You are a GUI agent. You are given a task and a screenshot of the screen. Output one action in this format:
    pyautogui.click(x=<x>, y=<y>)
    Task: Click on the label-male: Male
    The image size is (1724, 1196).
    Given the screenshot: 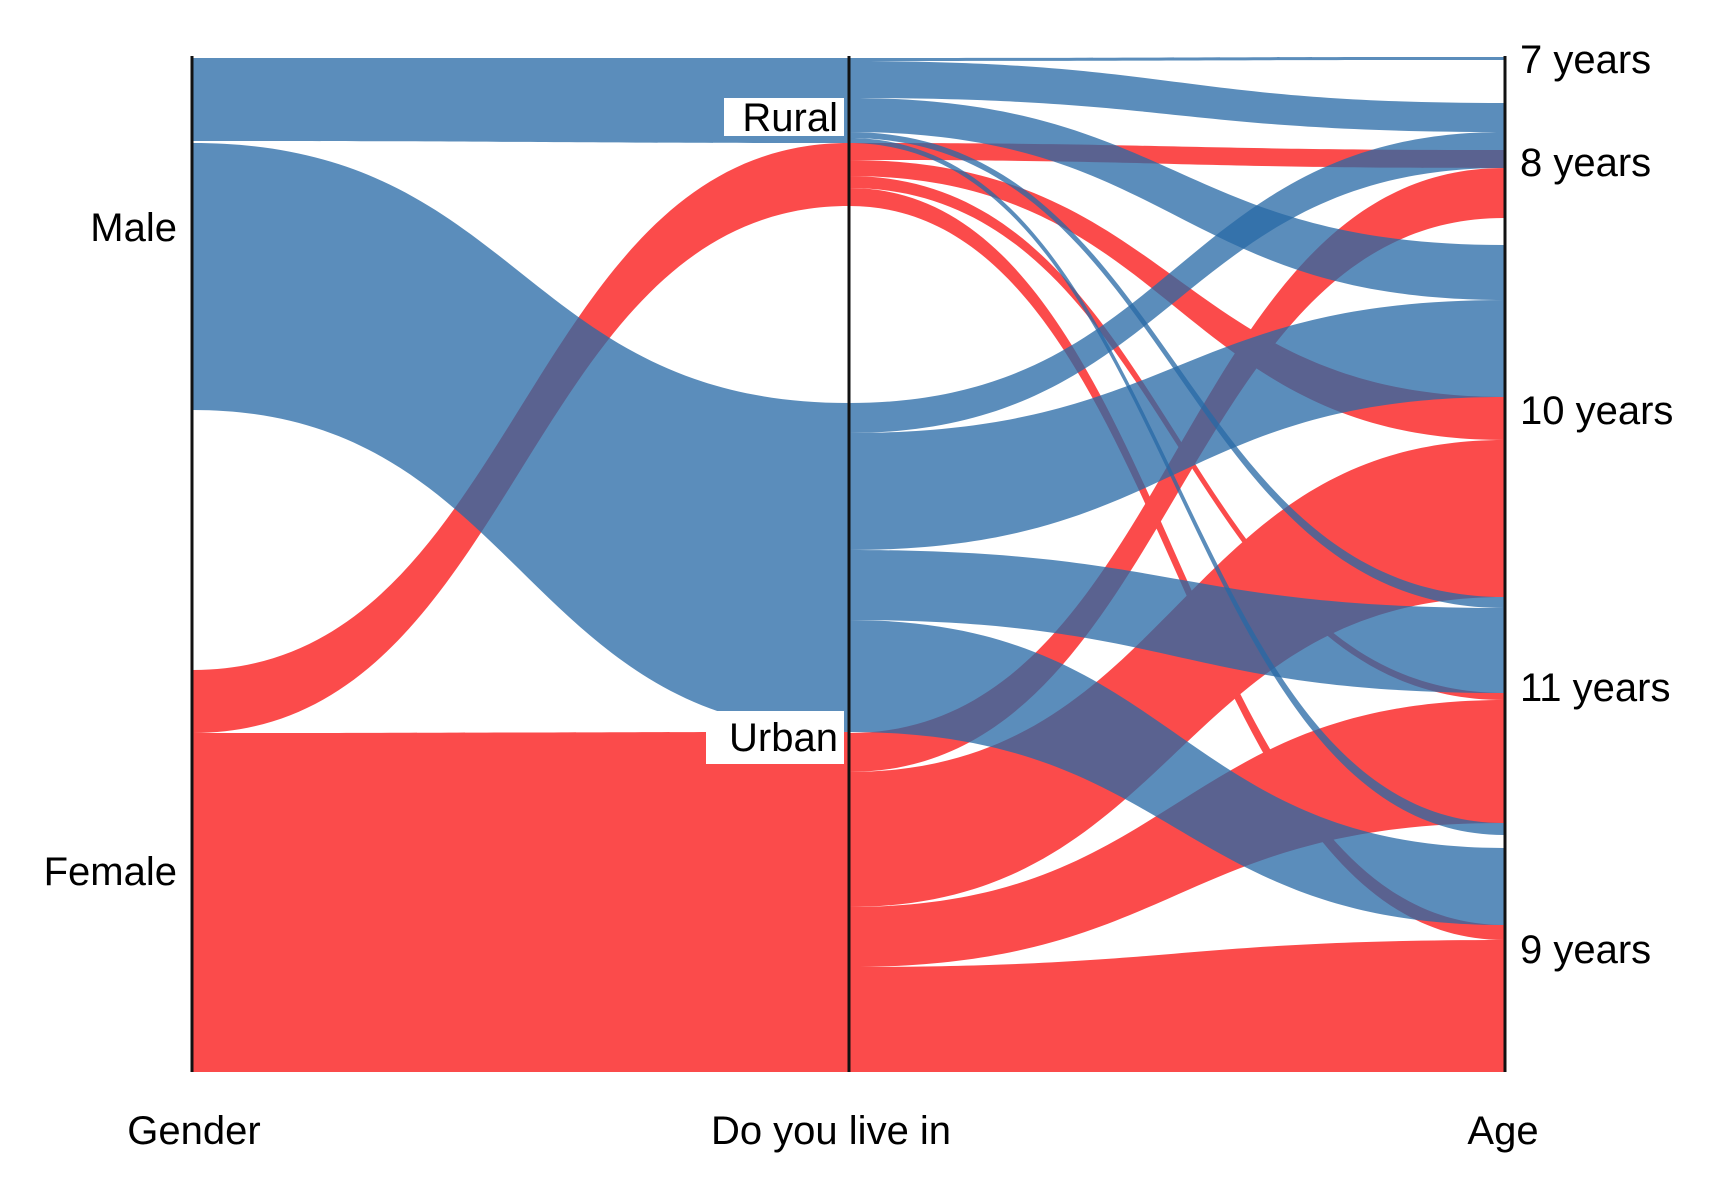 What is the action you would take?
    pyautogui.click(x=133, y=228)
    